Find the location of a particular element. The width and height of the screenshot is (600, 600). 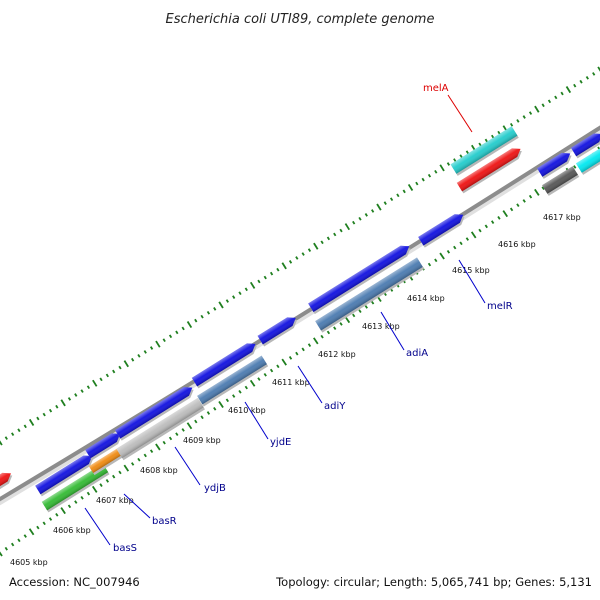

gene-block-melR is located at coordinates (441, 231).